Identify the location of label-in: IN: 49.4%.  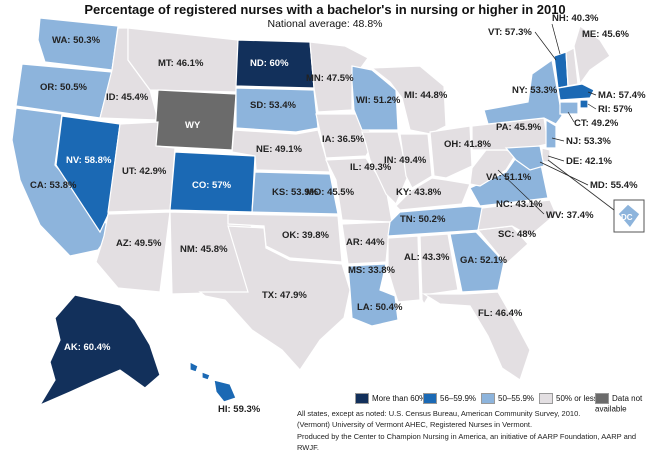
(405, 160).